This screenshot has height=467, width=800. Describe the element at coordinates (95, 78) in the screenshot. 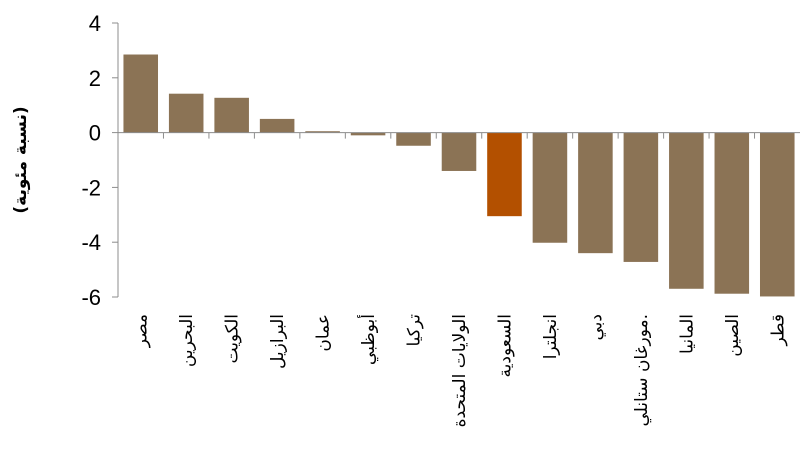

I see `y-tick-label: 2` at that location.